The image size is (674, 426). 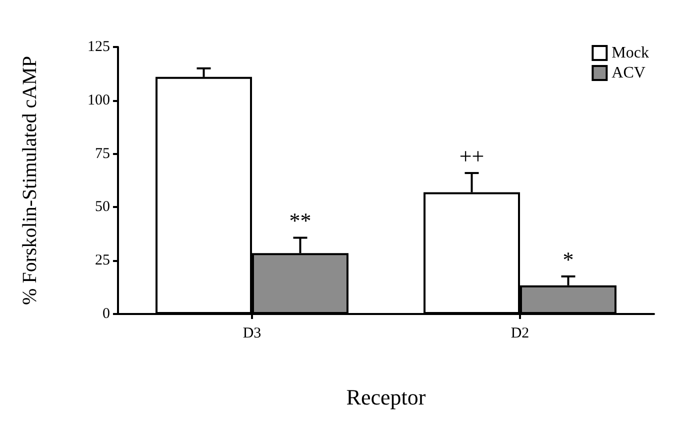 What do you see at coordinates (300, 221) in the screenshot?
I see `annotation: **` at bounding box center [300, 221].